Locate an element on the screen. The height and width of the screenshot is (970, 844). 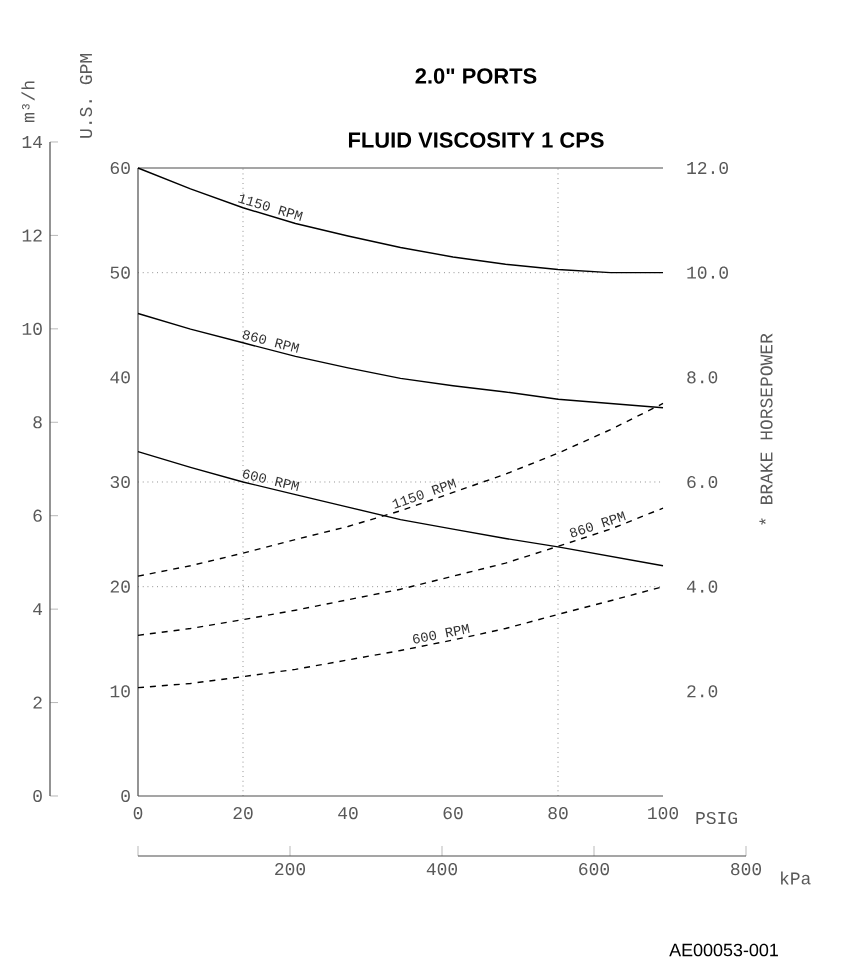
y-tick-label: 20 is located at coordinates (120, 586).